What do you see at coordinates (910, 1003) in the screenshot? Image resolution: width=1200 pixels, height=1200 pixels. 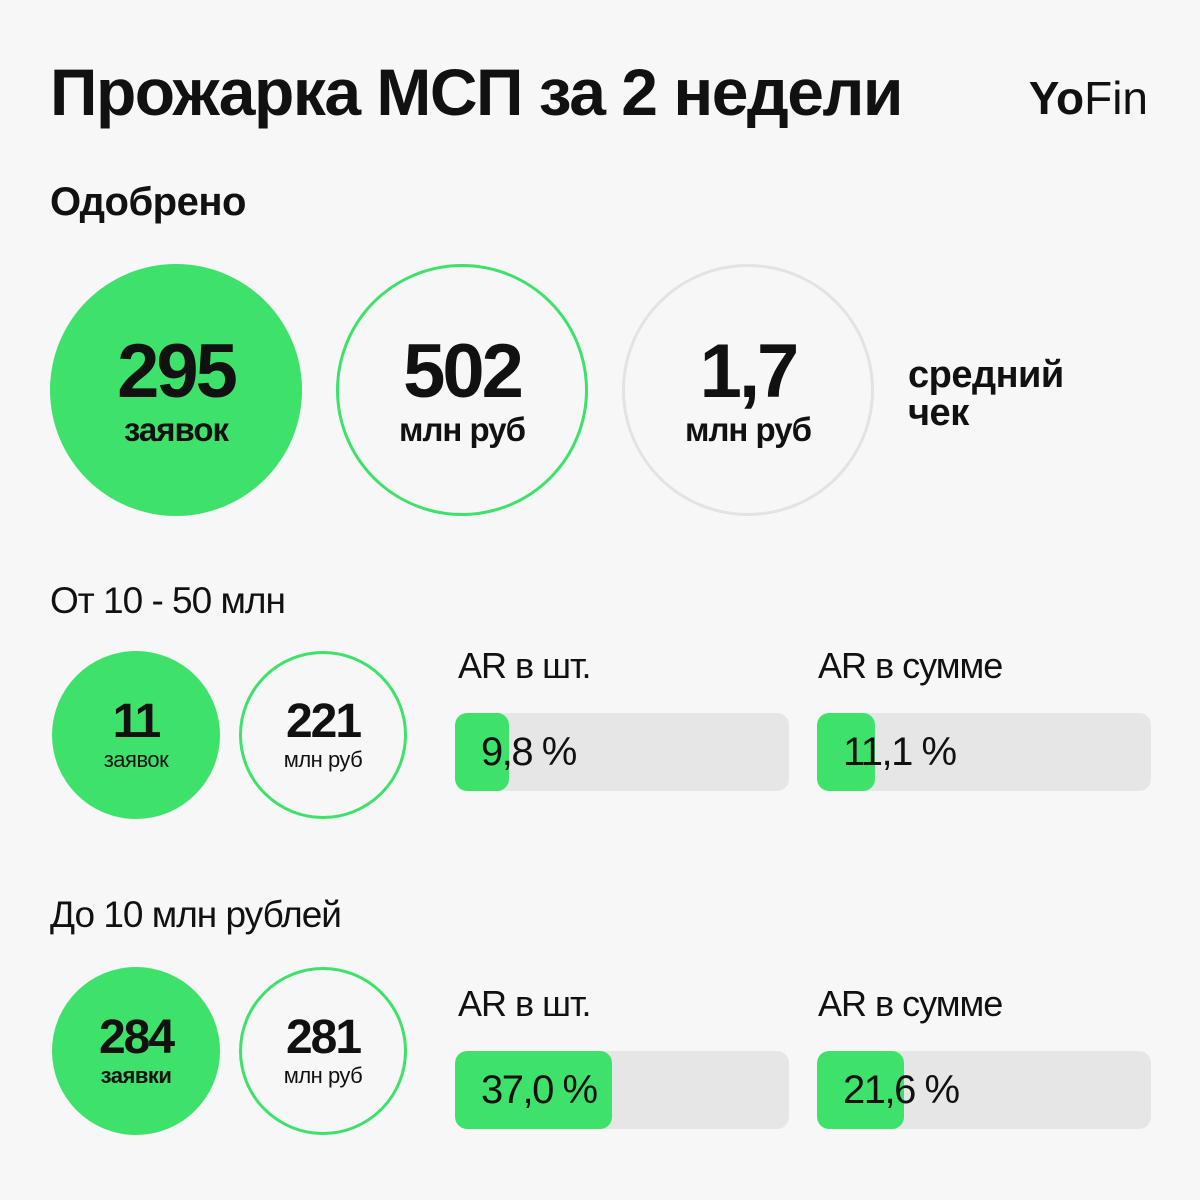 I see `seg2-ar-sum-title: AR в сумме` at bounding box center [910, 1003].